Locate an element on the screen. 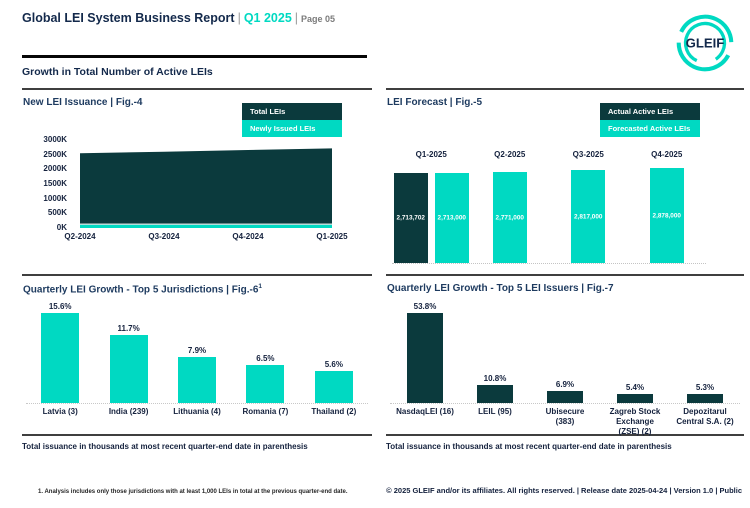 The width and height of the screenshot is (750, 508). bar-value-label: 2,771,000 is located at coordinates (509, 217).